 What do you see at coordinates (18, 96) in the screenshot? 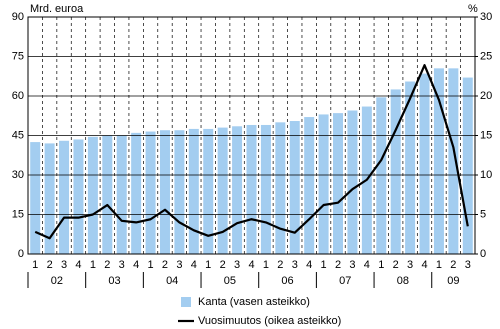
I see `y-tick-label: 60` at bounding box center [18, 96].